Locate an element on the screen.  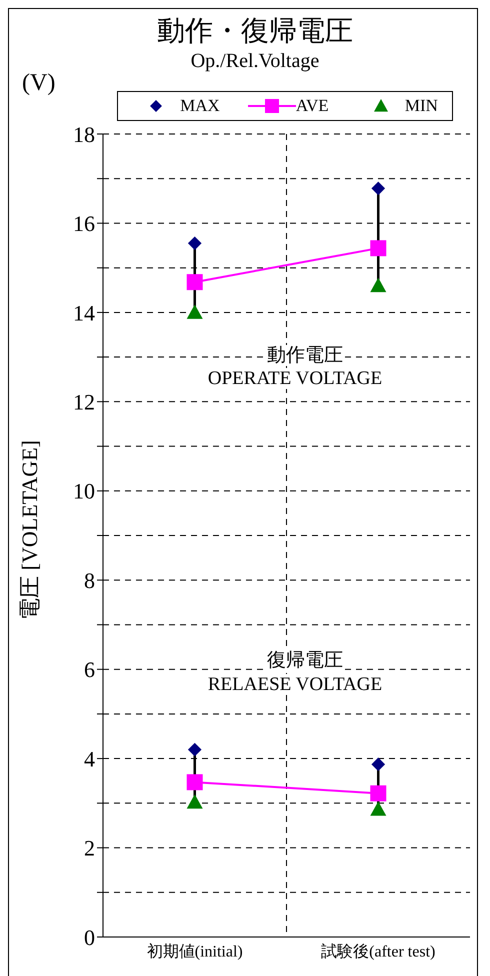
legend-label: MAX is located at coordinates (200, 106).